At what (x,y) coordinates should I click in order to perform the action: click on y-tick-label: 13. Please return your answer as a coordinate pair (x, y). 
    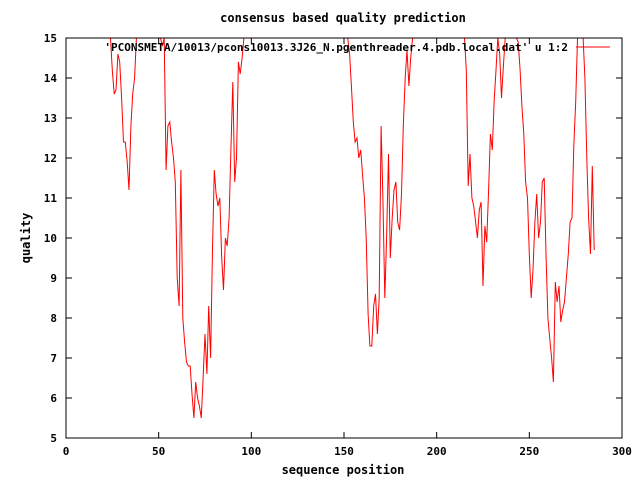
    Looking at the image, I should click on (50, 118).